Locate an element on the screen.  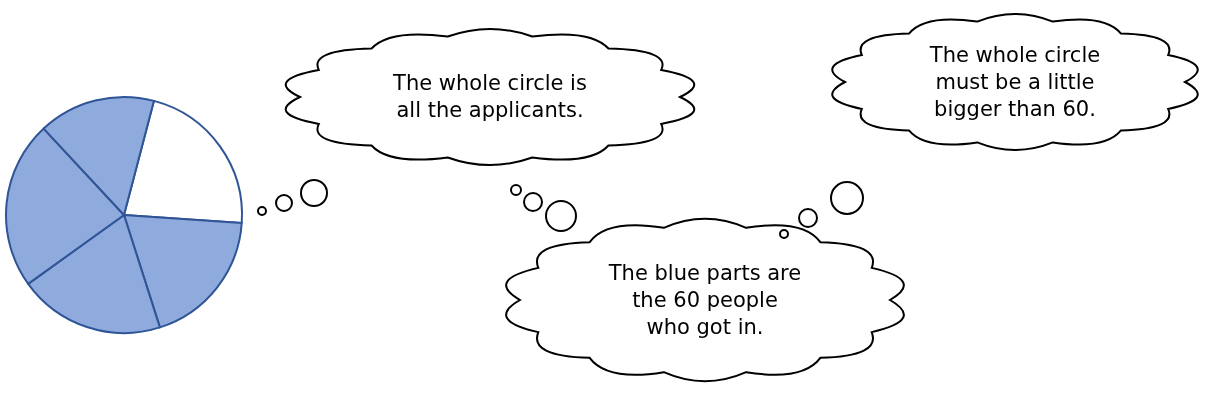
text: The blue parts are the 60 people who got in. is located at coordinates (705, 300).